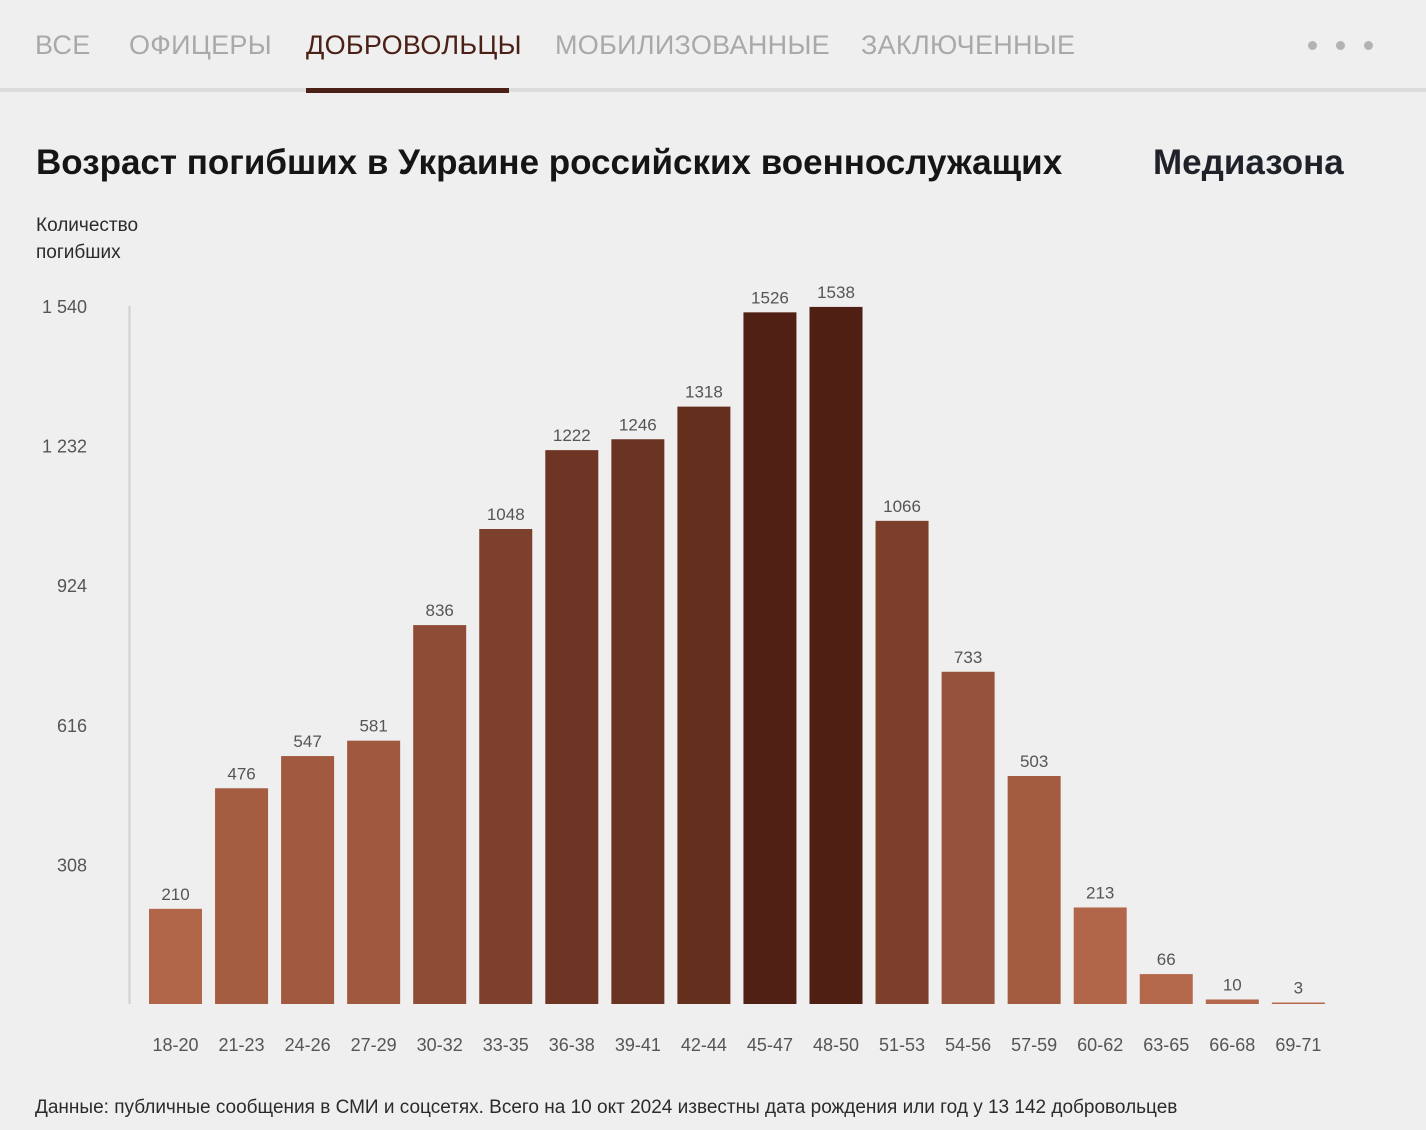 This screenshot has height=1130, width=1426. I want to click on bar-value-label: 66, so click(1166, 959).